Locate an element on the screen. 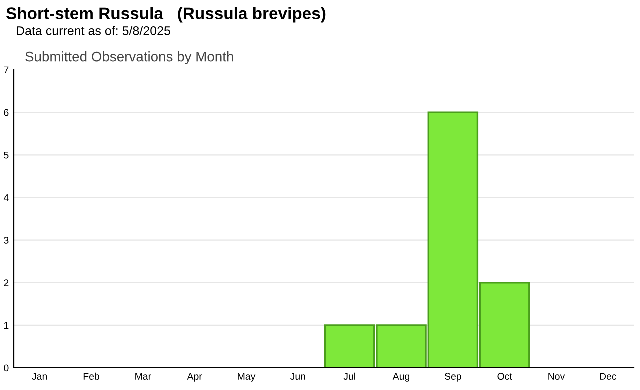 The image size is (640, 390). x-tick-label: Jul is located at coordinates (350, 376).